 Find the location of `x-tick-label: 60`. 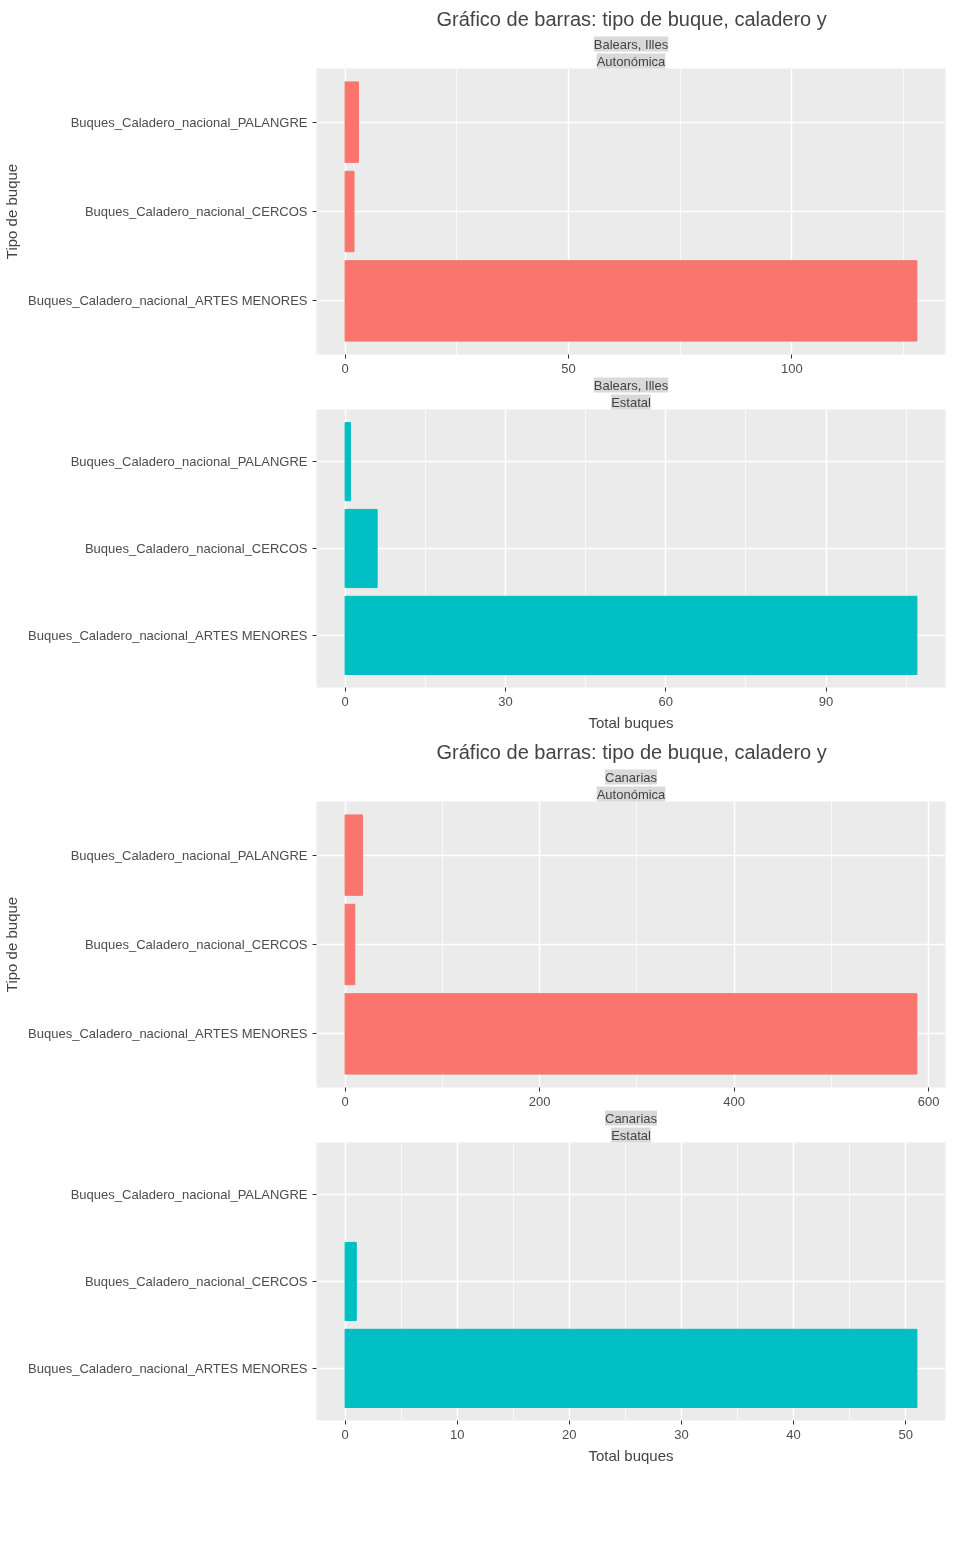

x-tick-label: 60 is located at coordinates (665, 701).